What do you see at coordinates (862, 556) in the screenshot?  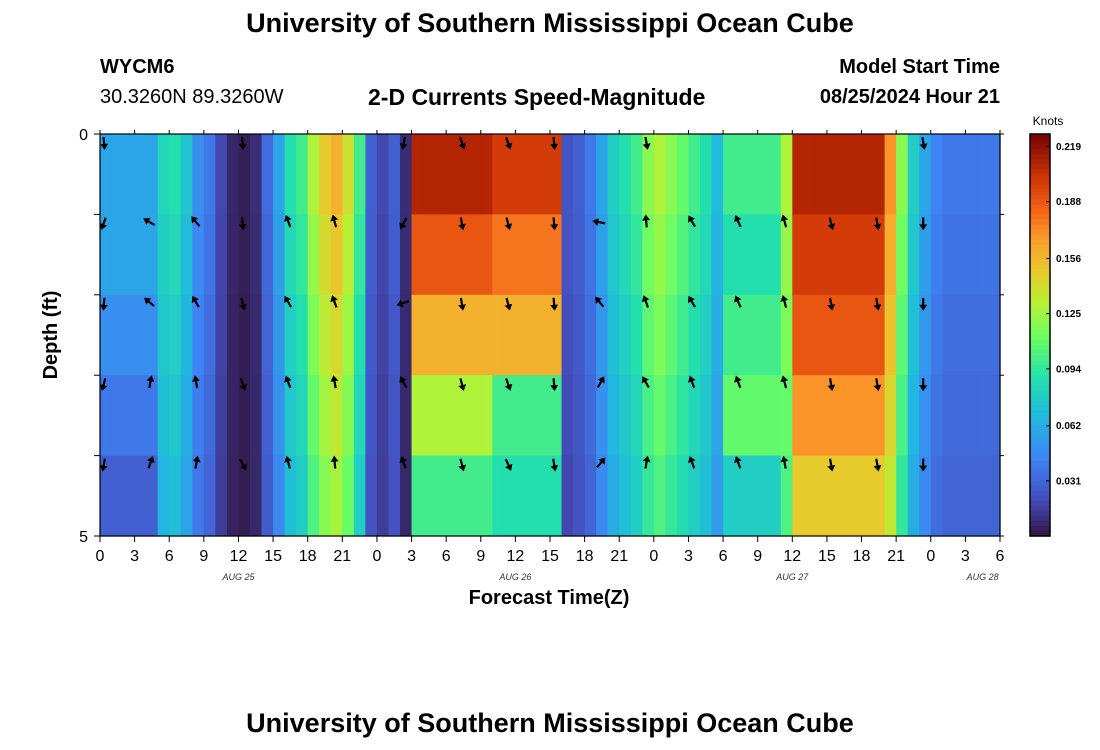 I see `x-tick-label: 18` at bounding box center [862, 556].